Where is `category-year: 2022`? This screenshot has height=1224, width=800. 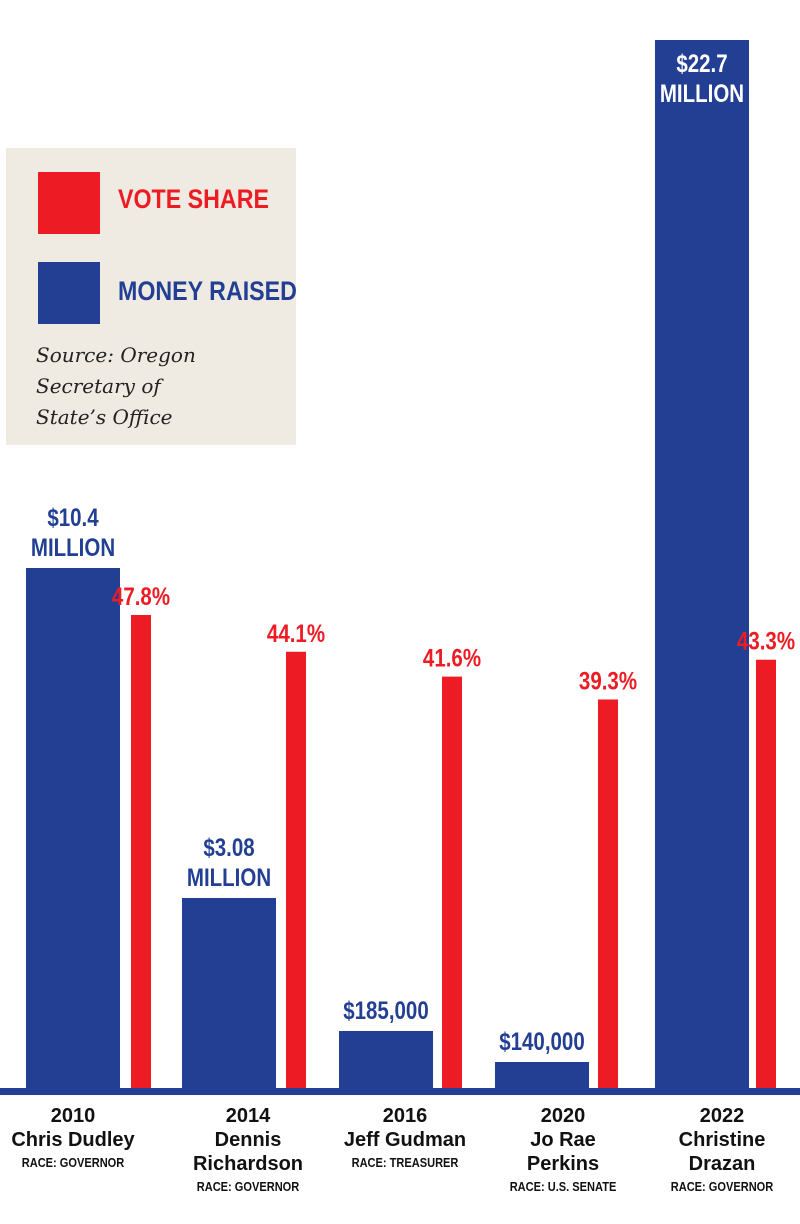 category-year: 2022 is located at coordinates (722, 1116).